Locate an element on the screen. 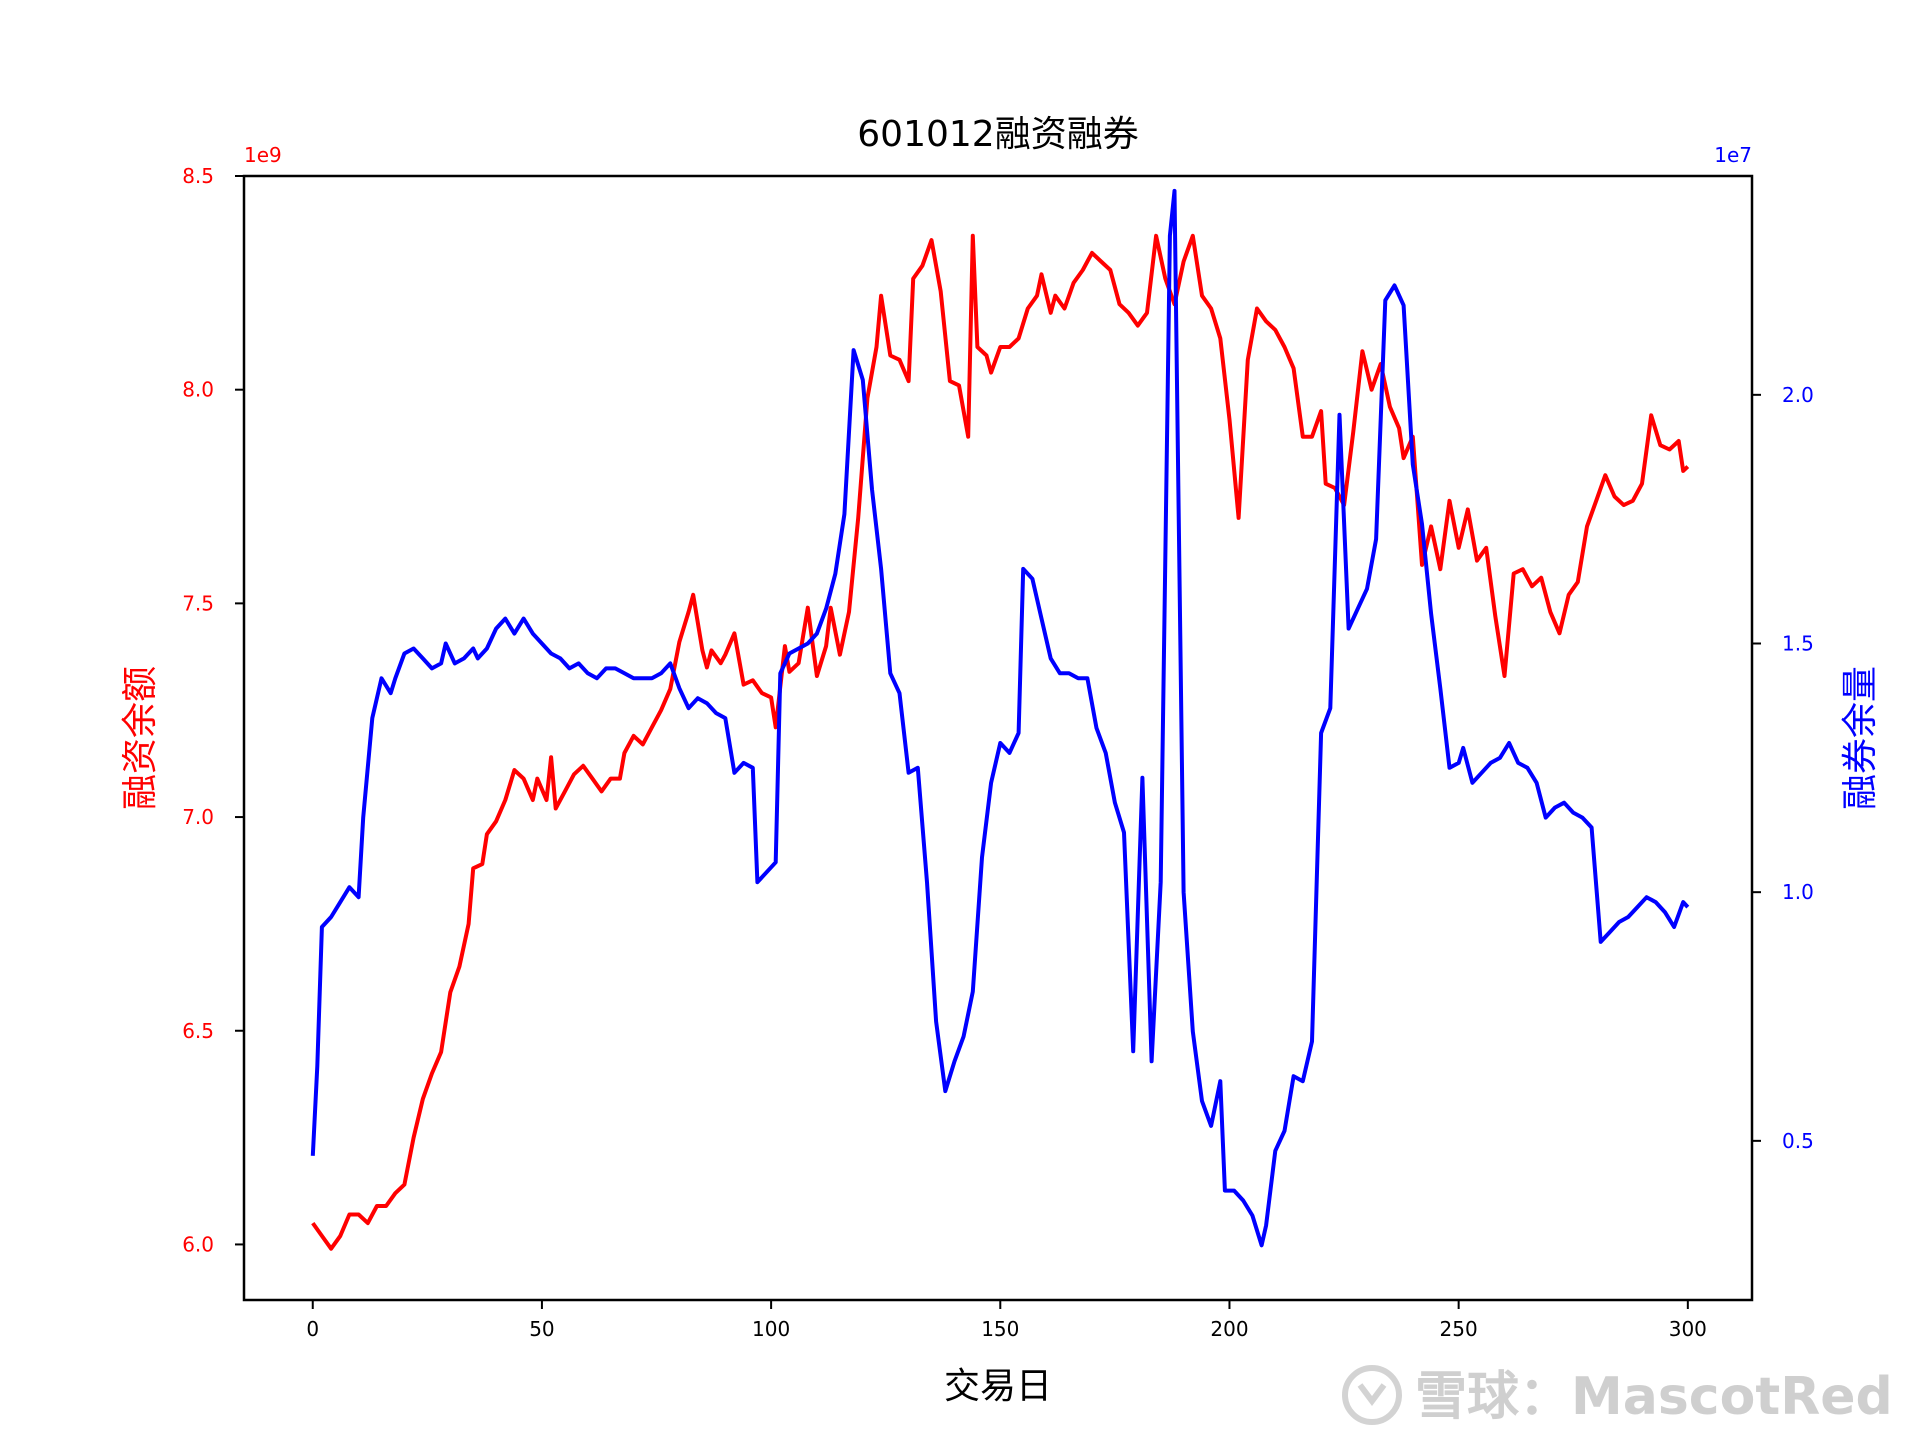 The height and width of the screenshot is (1440, 1920). x-tick-label: 300 is located at coordinates (1688, 1329).